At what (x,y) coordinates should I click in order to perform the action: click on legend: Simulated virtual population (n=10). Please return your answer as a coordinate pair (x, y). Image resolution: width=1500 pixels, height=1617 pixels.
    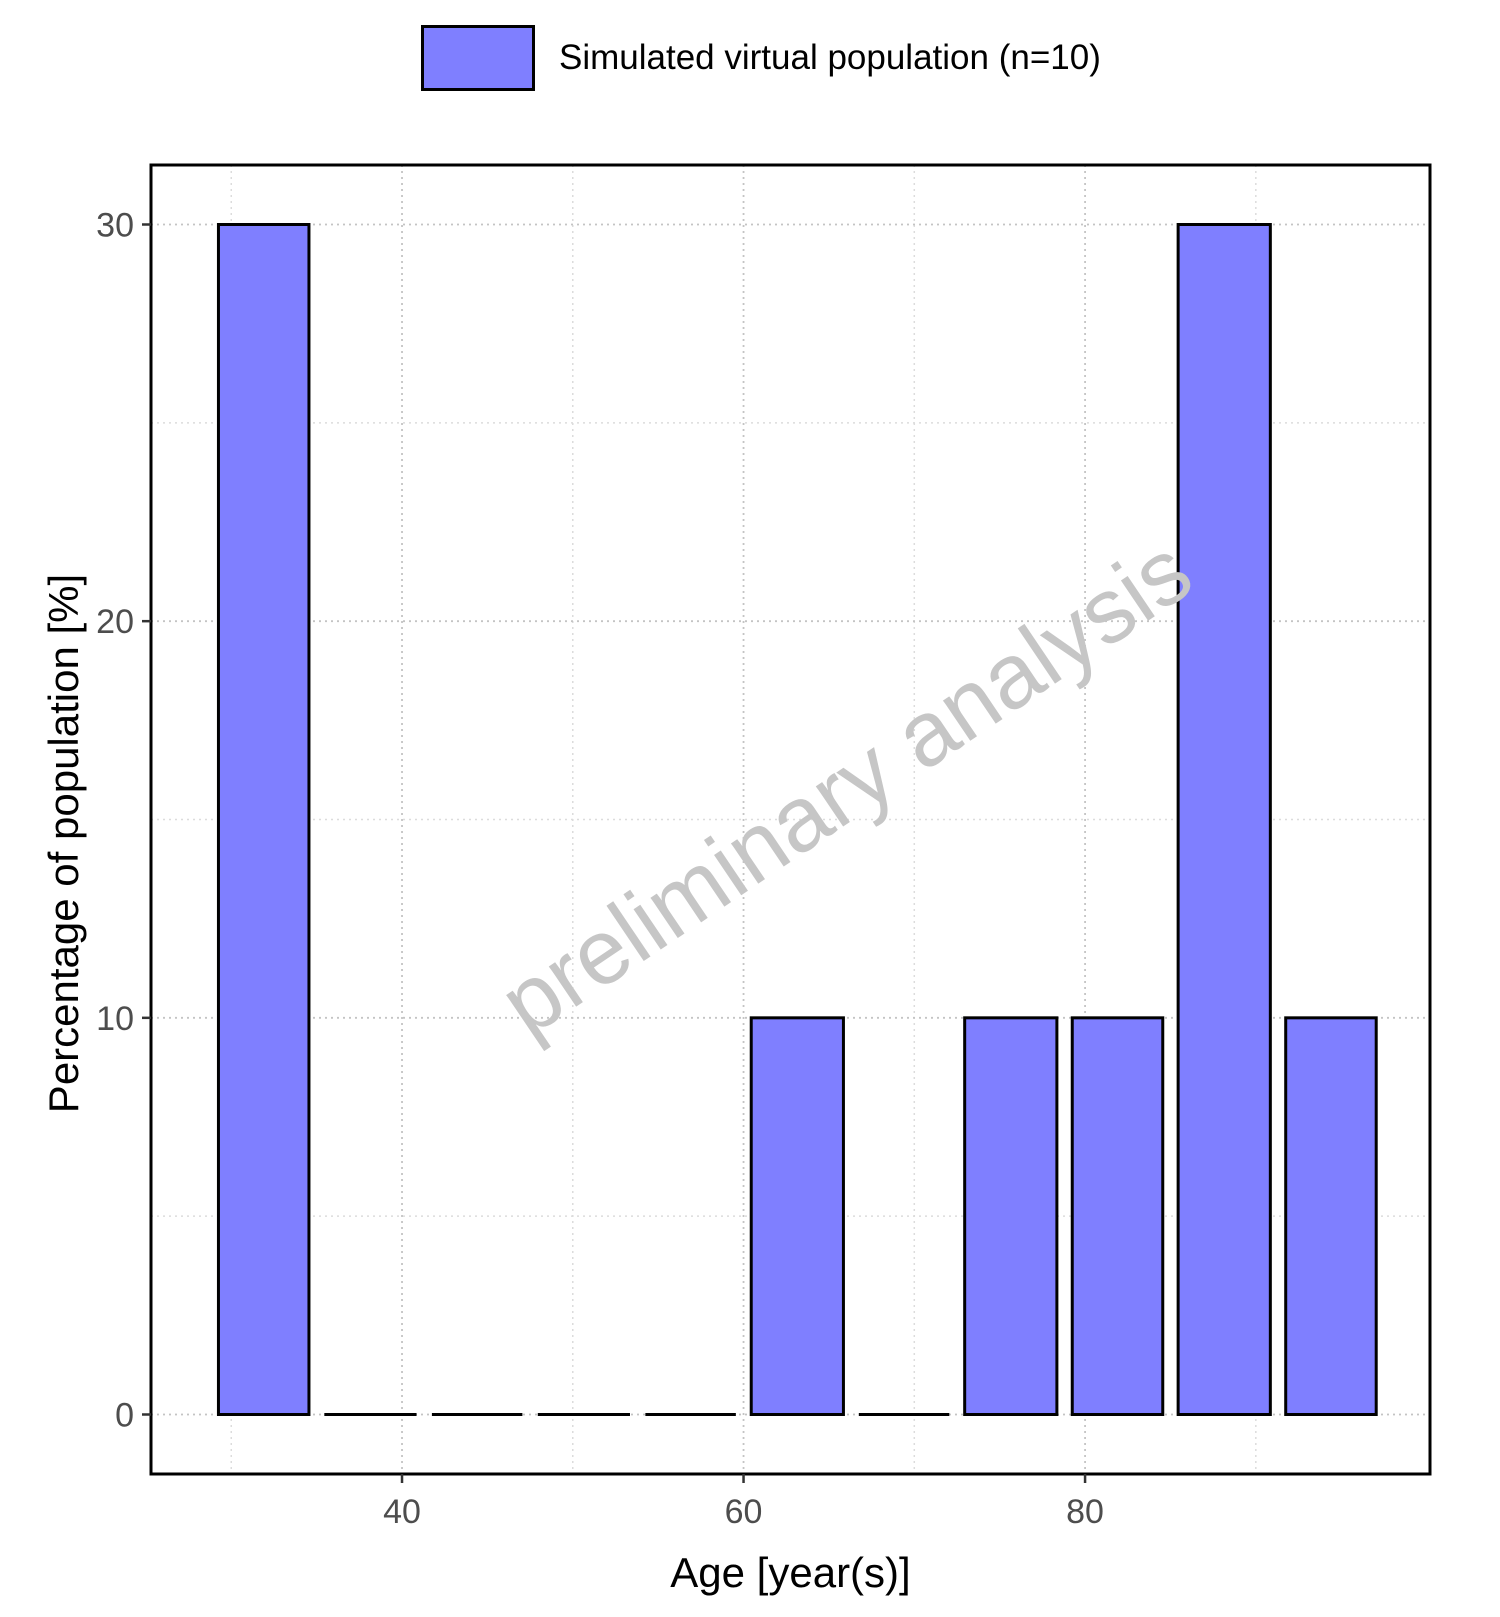
    Looking at the image, I should click on (761, 58).